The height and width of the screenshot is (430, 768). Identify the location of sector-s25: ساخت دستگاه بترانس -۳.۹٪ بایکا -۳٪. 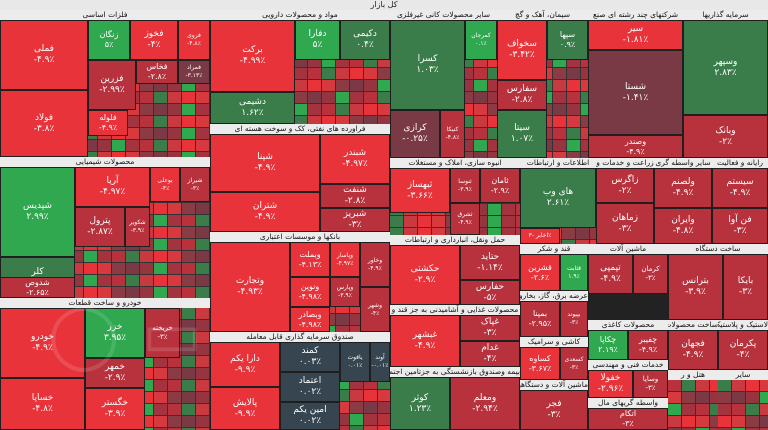
(718, 282).